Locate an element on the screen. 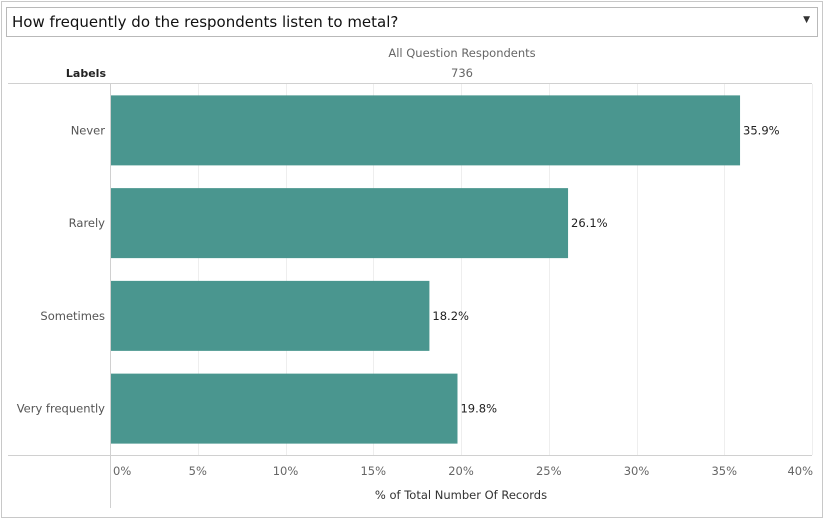 The image size is (826, 521). data-label: 19.8% is located at coordinates (478, 409).